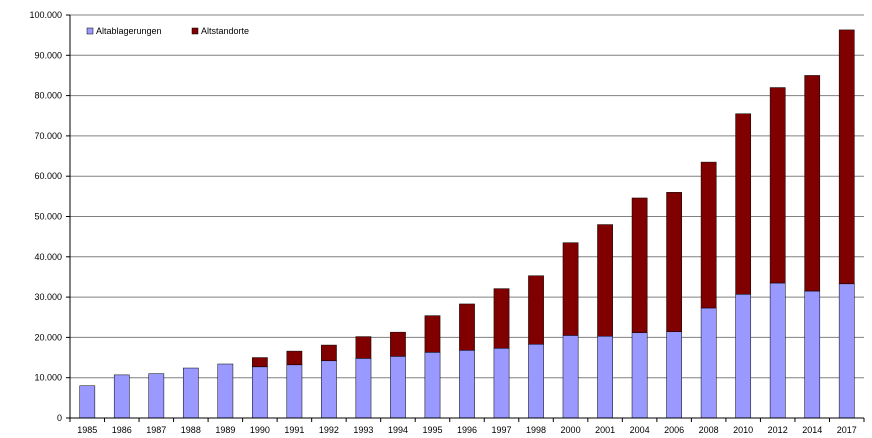 Image resolution: width=872 pixels, height=438 pixels. I want to click on bar-altstandorte-1995, so click(432, 334).